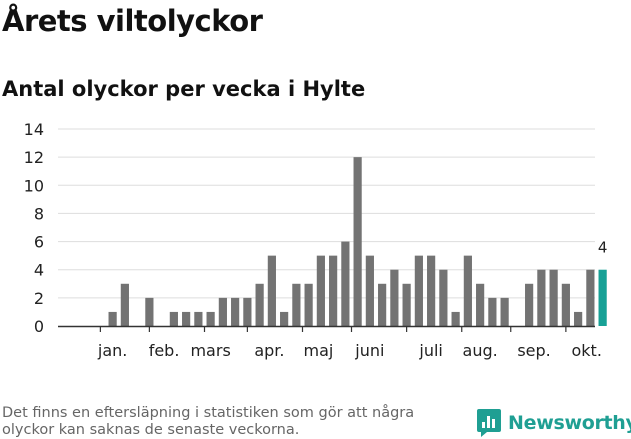 This screenshot has height=439, width=631. What do you see at coordinates (39, 298) in the screenshot?
I see `y-tick-label: 2` at bounding box center [39, 298].